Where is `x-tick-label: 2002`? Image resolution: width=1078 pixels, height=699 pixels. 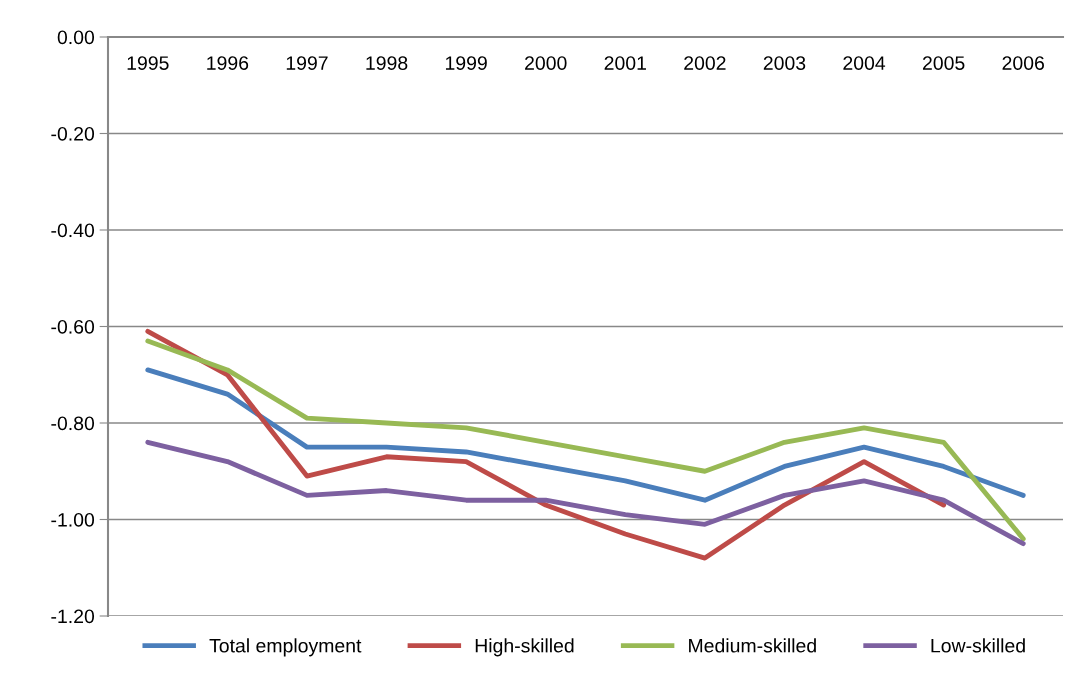 x-tick-label: 2002 is located at coordinates (705, 63).